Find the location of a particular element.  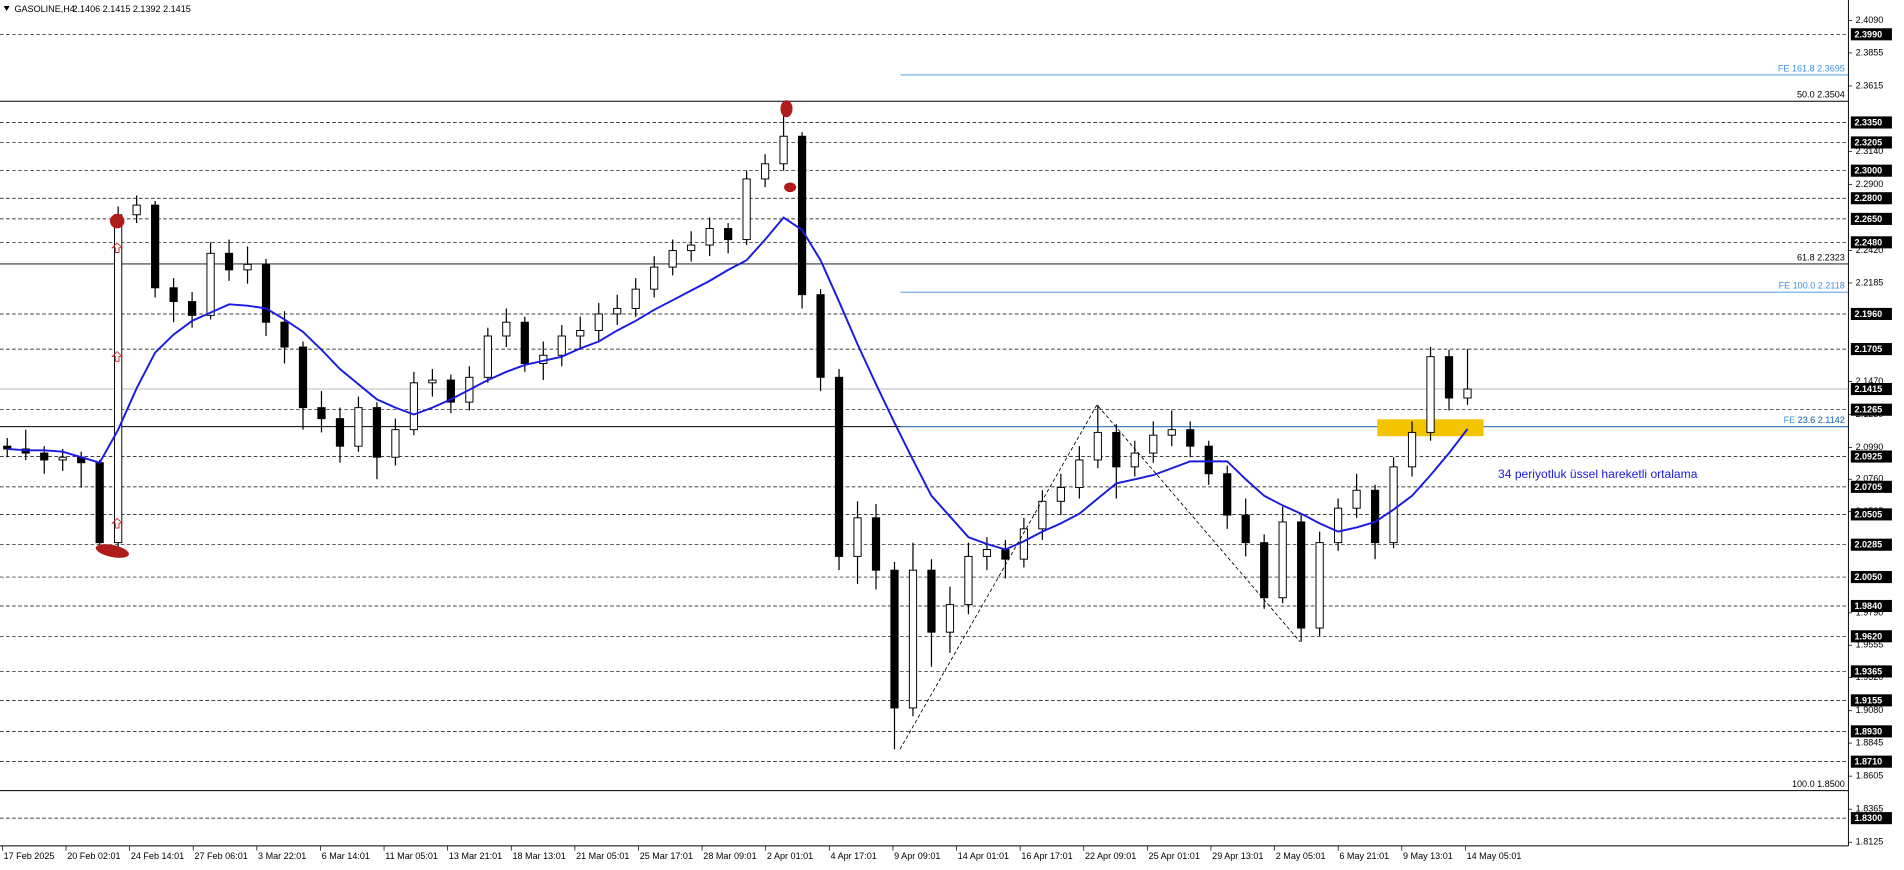

x-tick-label: 2 Apr 01:01 is located at coordinates (790, 856).